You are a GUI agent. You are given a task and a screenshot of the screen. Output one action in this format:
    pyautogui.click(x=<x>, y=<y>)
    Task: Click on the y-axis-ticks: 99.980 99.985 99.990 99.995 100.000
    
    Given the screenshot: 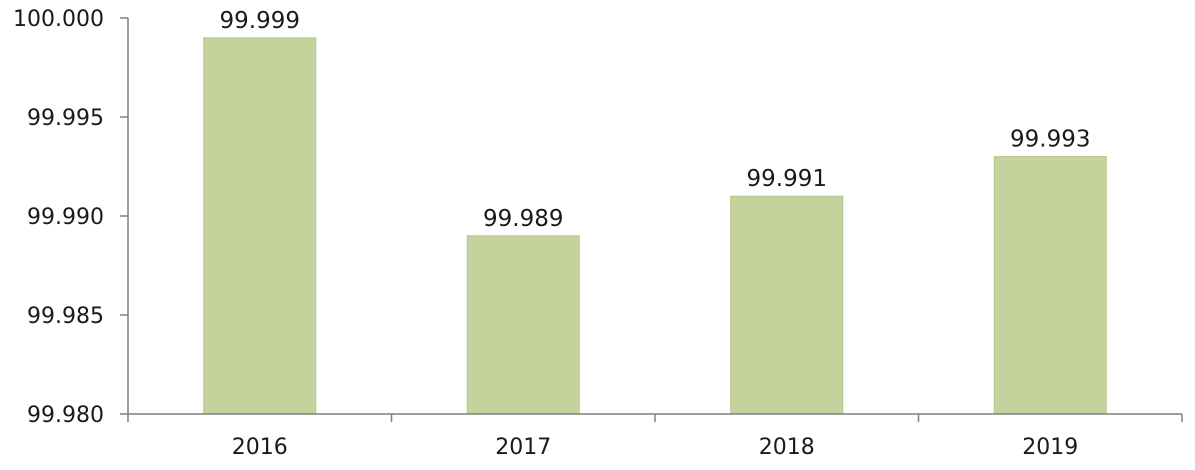 What is the action you would take?
    pyautogui.click(x=70, y=217)
    